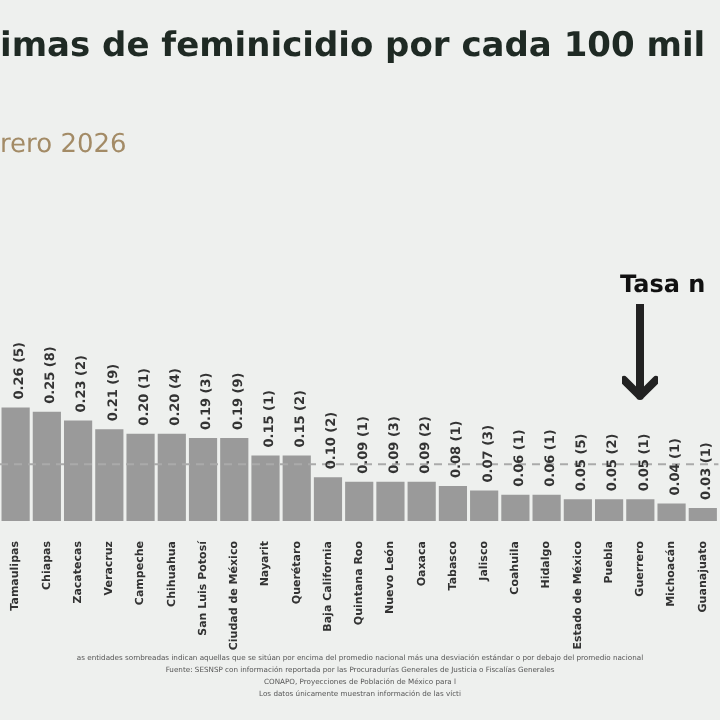 The height and width of the screenshot is (720, 720). I want to click on text: Tasa n, so click(663, 284).